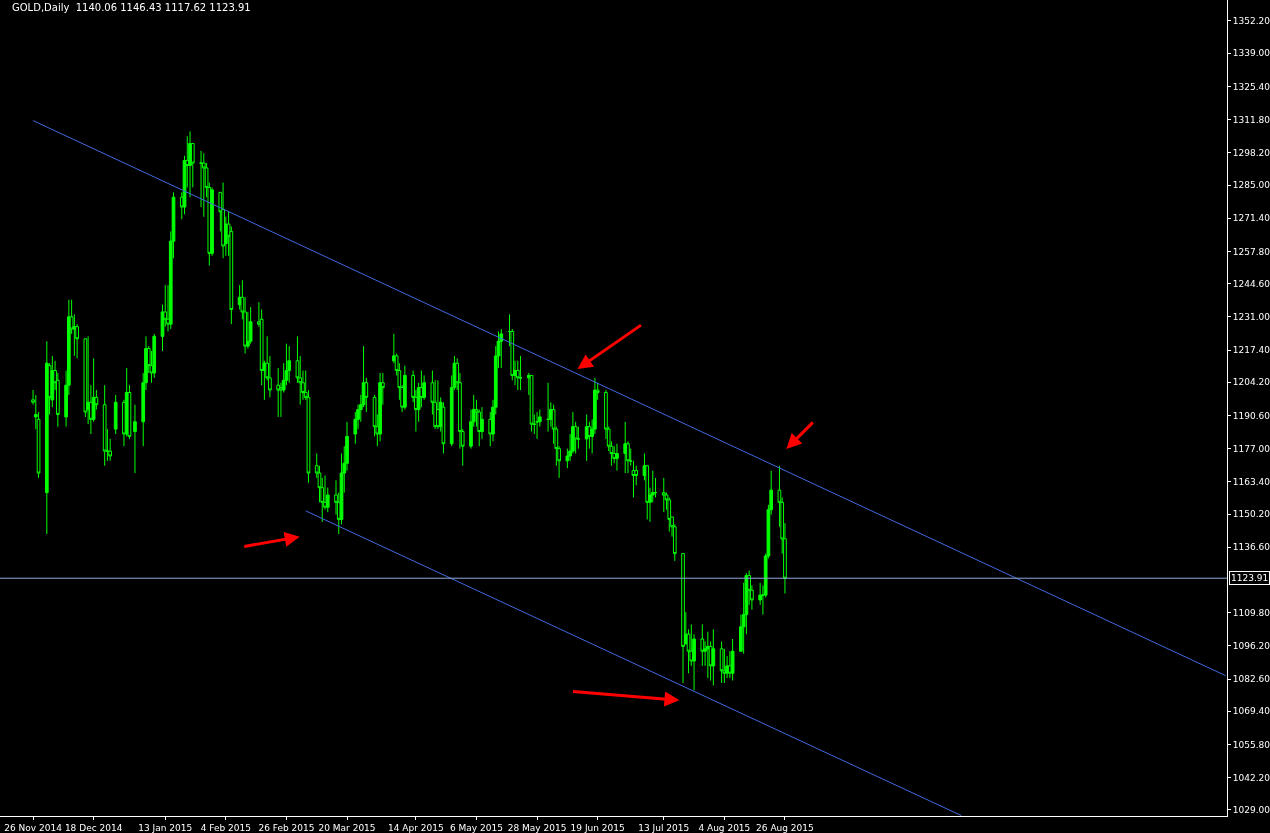 The width and height of the screenshot is (1270, 833). What do you see at coordinates (131, 7) in the screenshot?
I see `chart-title: GOLD,Daily 1140.06 1146.43 1117.62 1123.91` at bounding box center [131, 7].